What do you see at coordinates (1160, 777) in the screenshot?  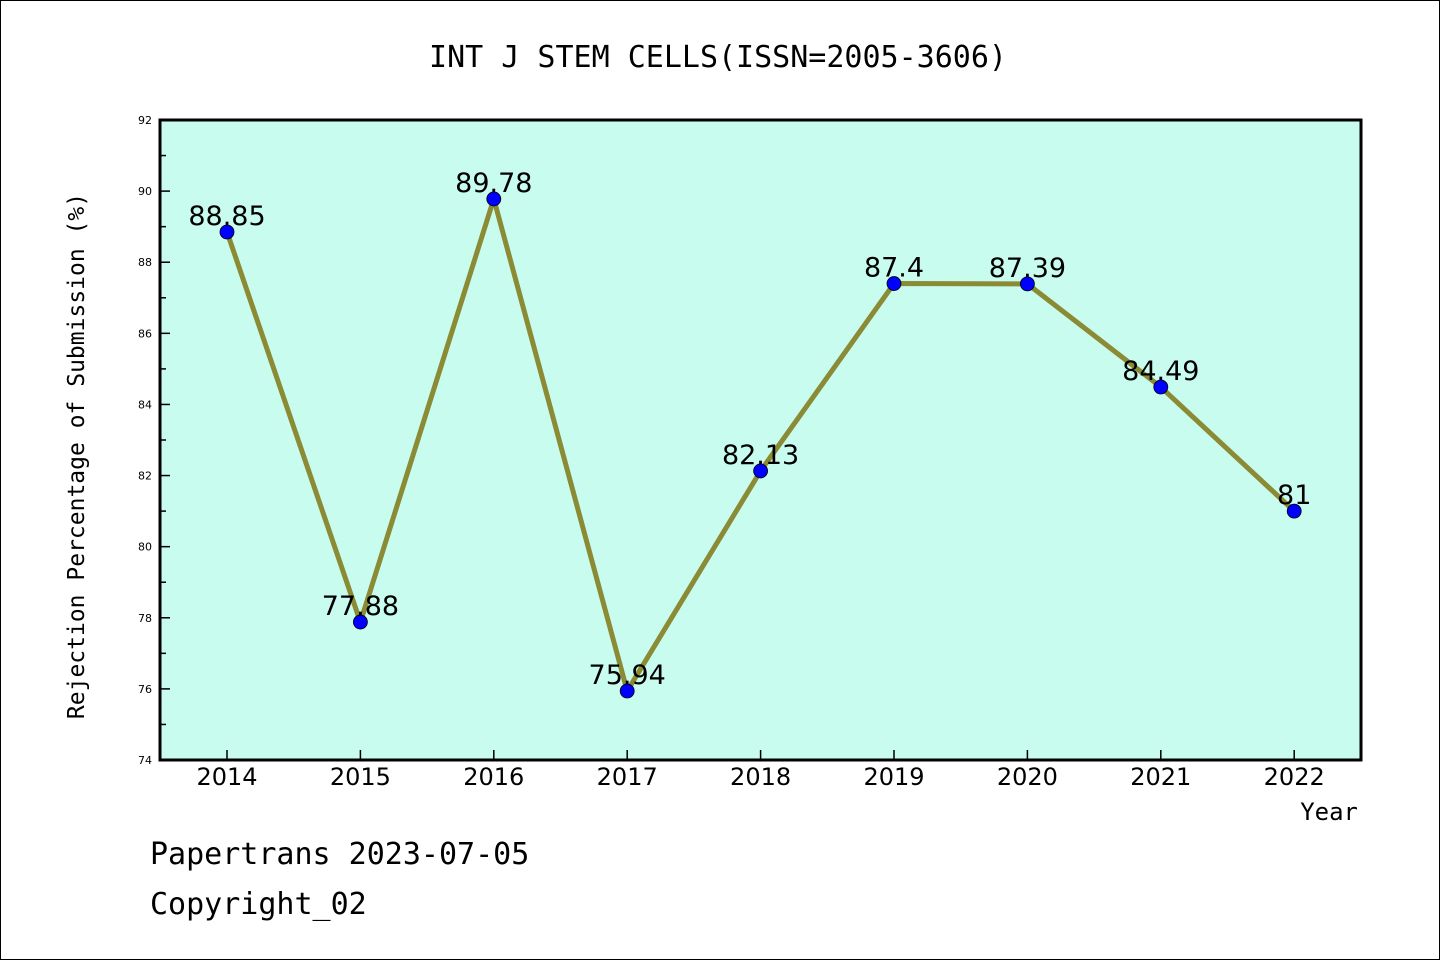 I see `x-tick-label: 2021` at bounding box center [1160, 777].